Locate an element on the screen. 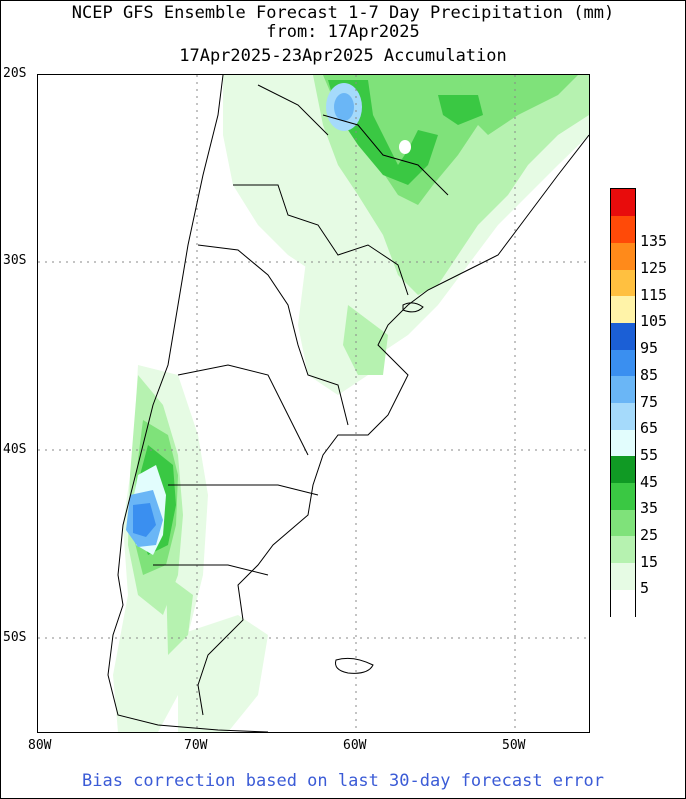 This screenshot has width=686, height=799. lat-label-40s: 40S is located at coordinates (15, 449).